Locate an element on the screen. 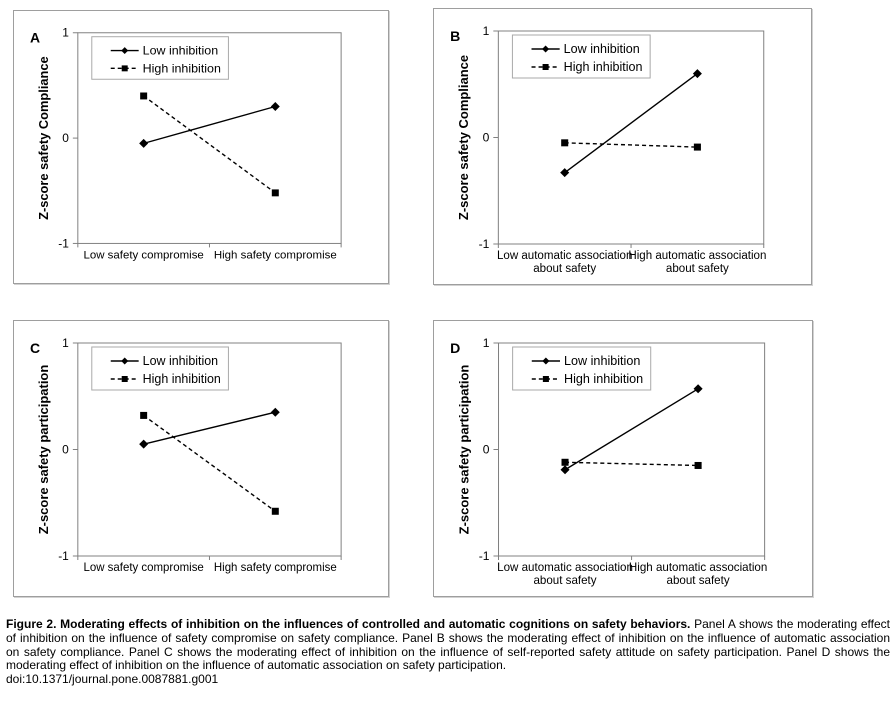 This screenshot has height=723, width=896. panel-letter: A is located at coordinates (35, 38).